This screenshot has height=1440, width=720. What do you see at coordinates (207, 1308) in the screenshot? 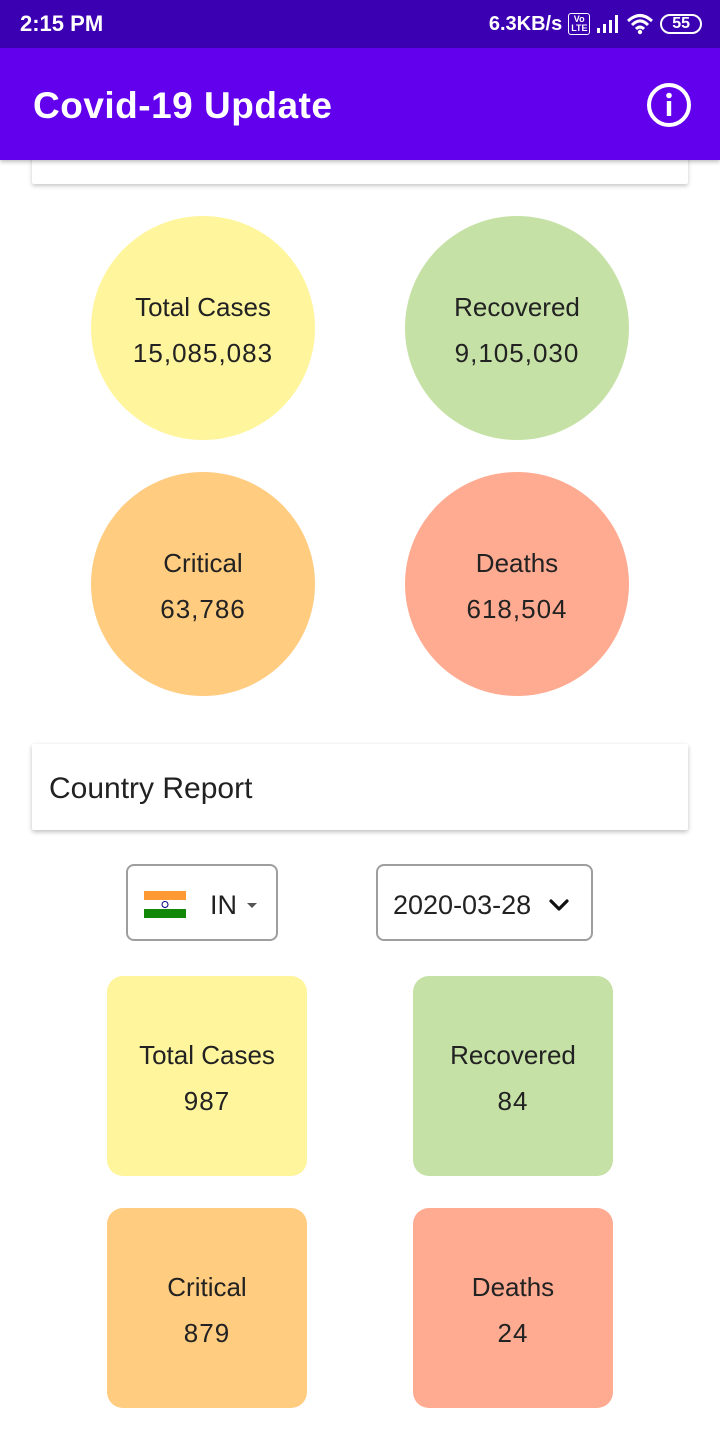
I see `country-critical-tile: Critical 879` at bounding box center [207, 1308].